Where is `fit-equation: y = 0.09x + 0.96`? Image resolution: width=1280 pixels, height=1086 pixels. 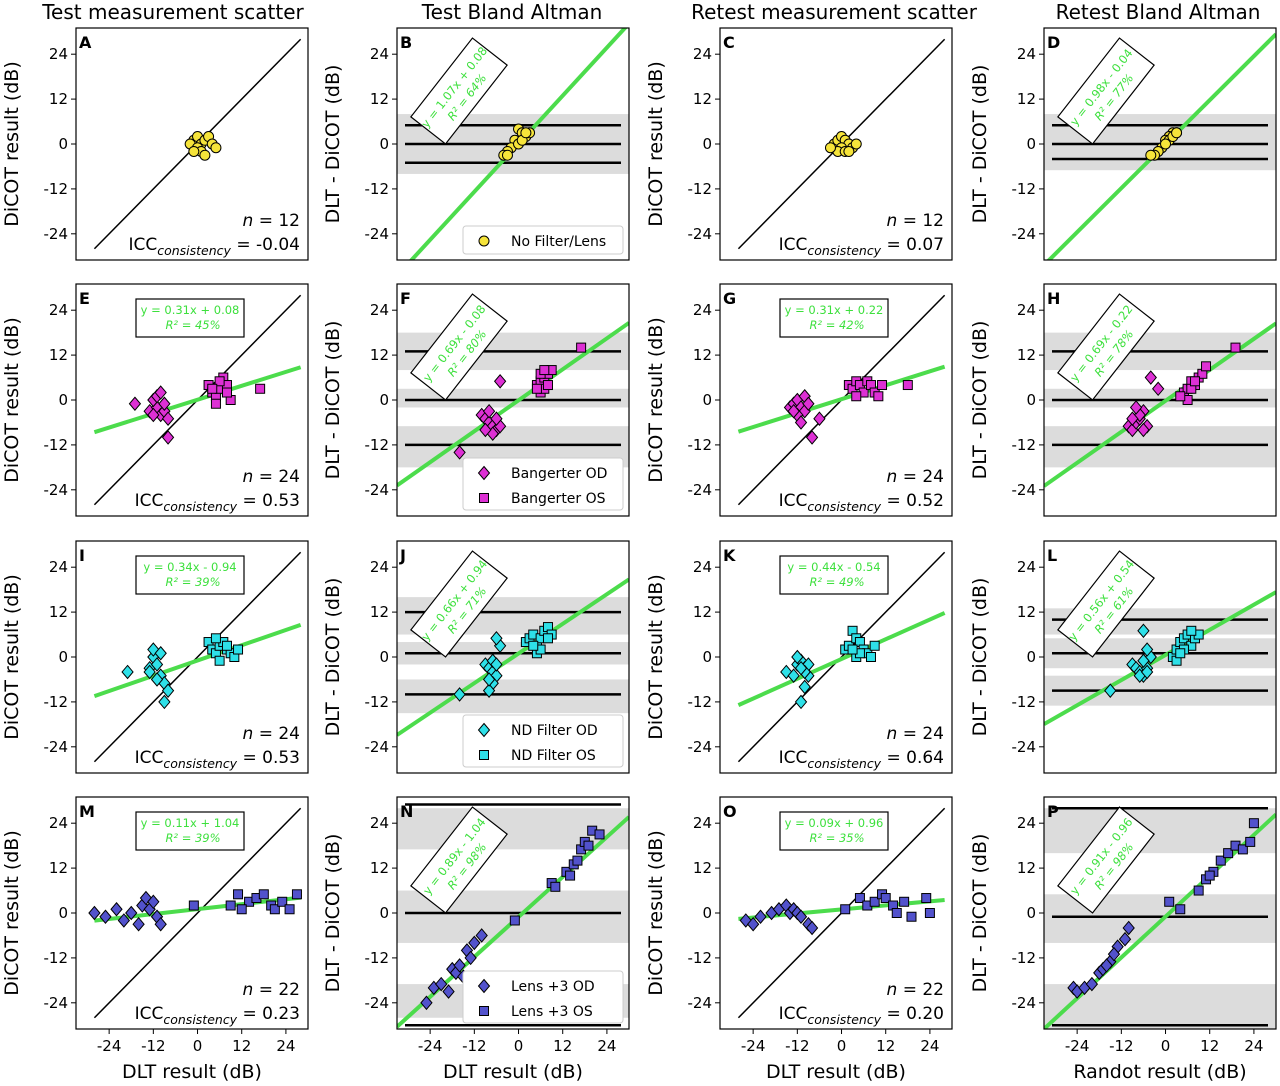
fit-equation: y = 0.09x + 0.96 is located at coordinates (834, 823).